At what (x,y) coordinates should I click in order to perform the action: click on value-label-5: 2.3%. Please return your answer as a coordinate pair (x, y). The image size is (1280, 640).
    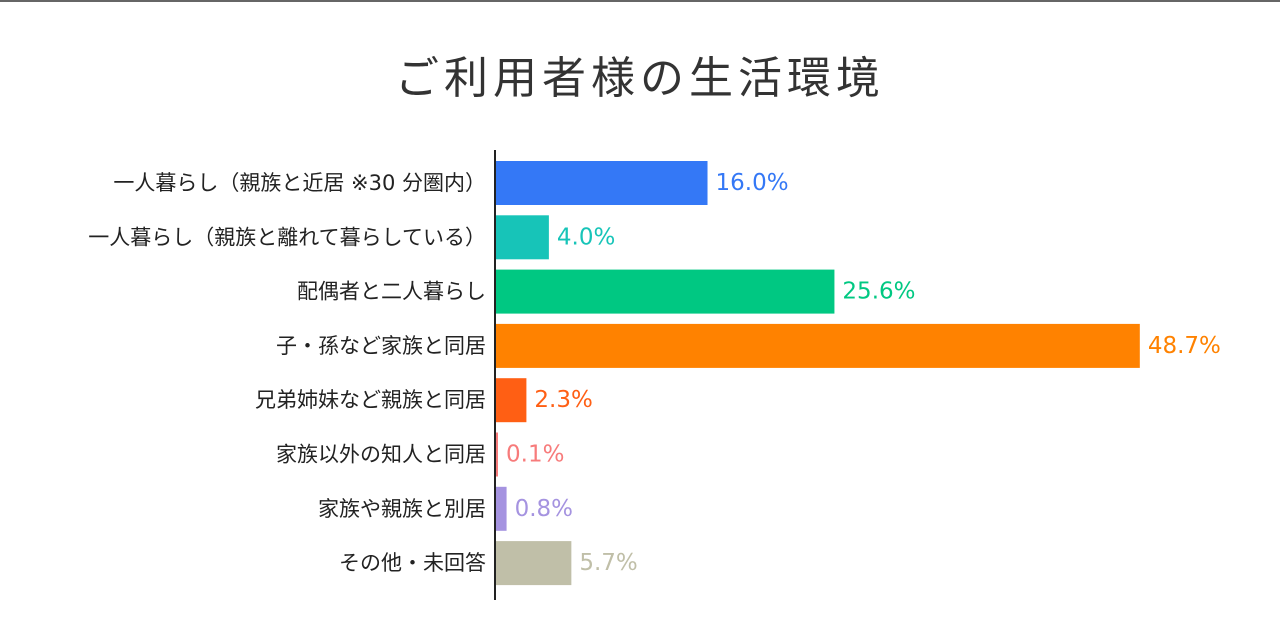
    Looking at the image, I should click on (563, 400).